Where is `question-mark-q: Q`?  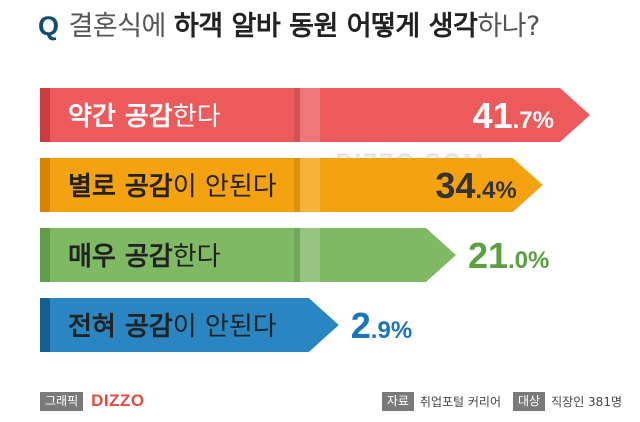 question-mark-q: Q is located at coordinates (48, 26).